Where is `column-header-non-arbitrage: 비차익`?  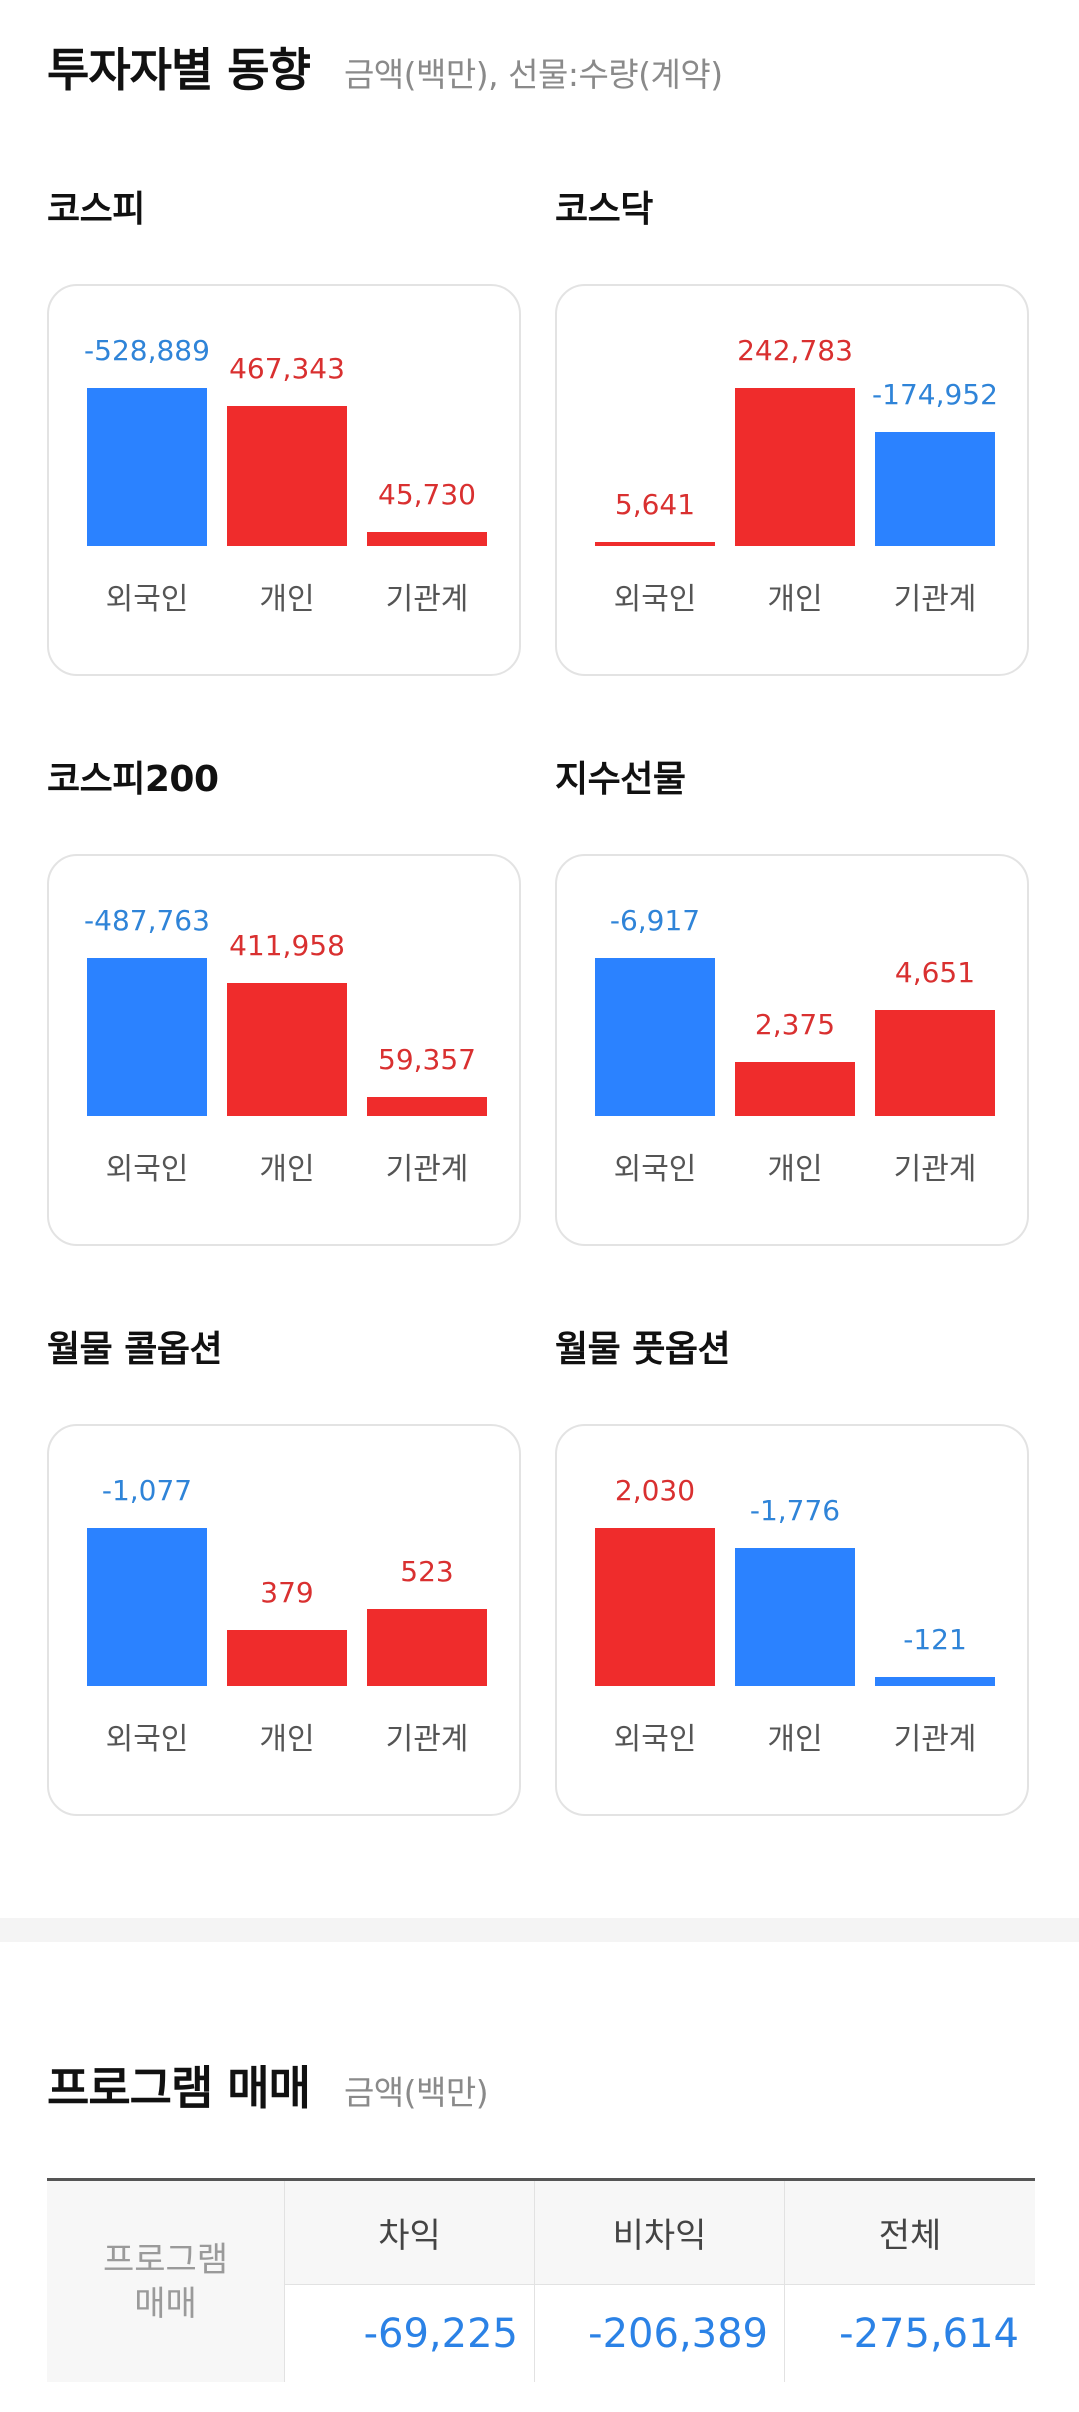 column-header-non-arbitrage: 비차익 is located at coordinates (660, 2233).